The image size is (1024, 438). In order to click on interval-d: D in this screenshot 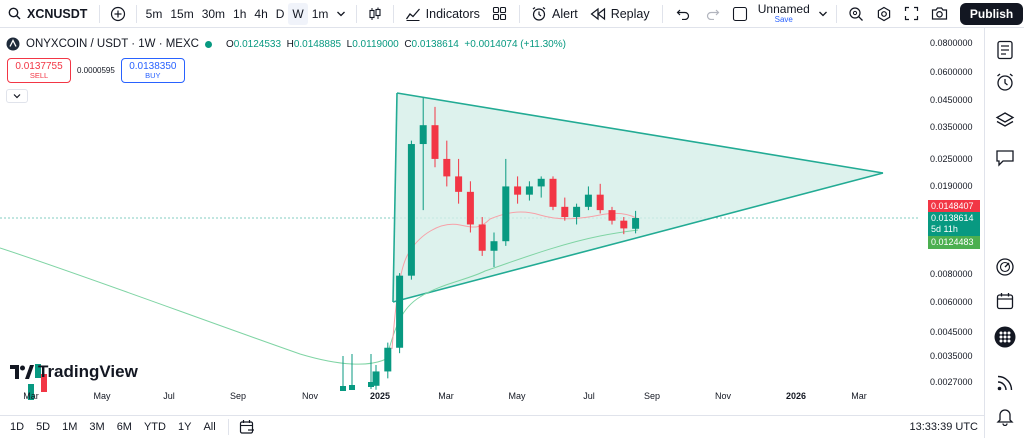, I will do `click(280, 13)`.